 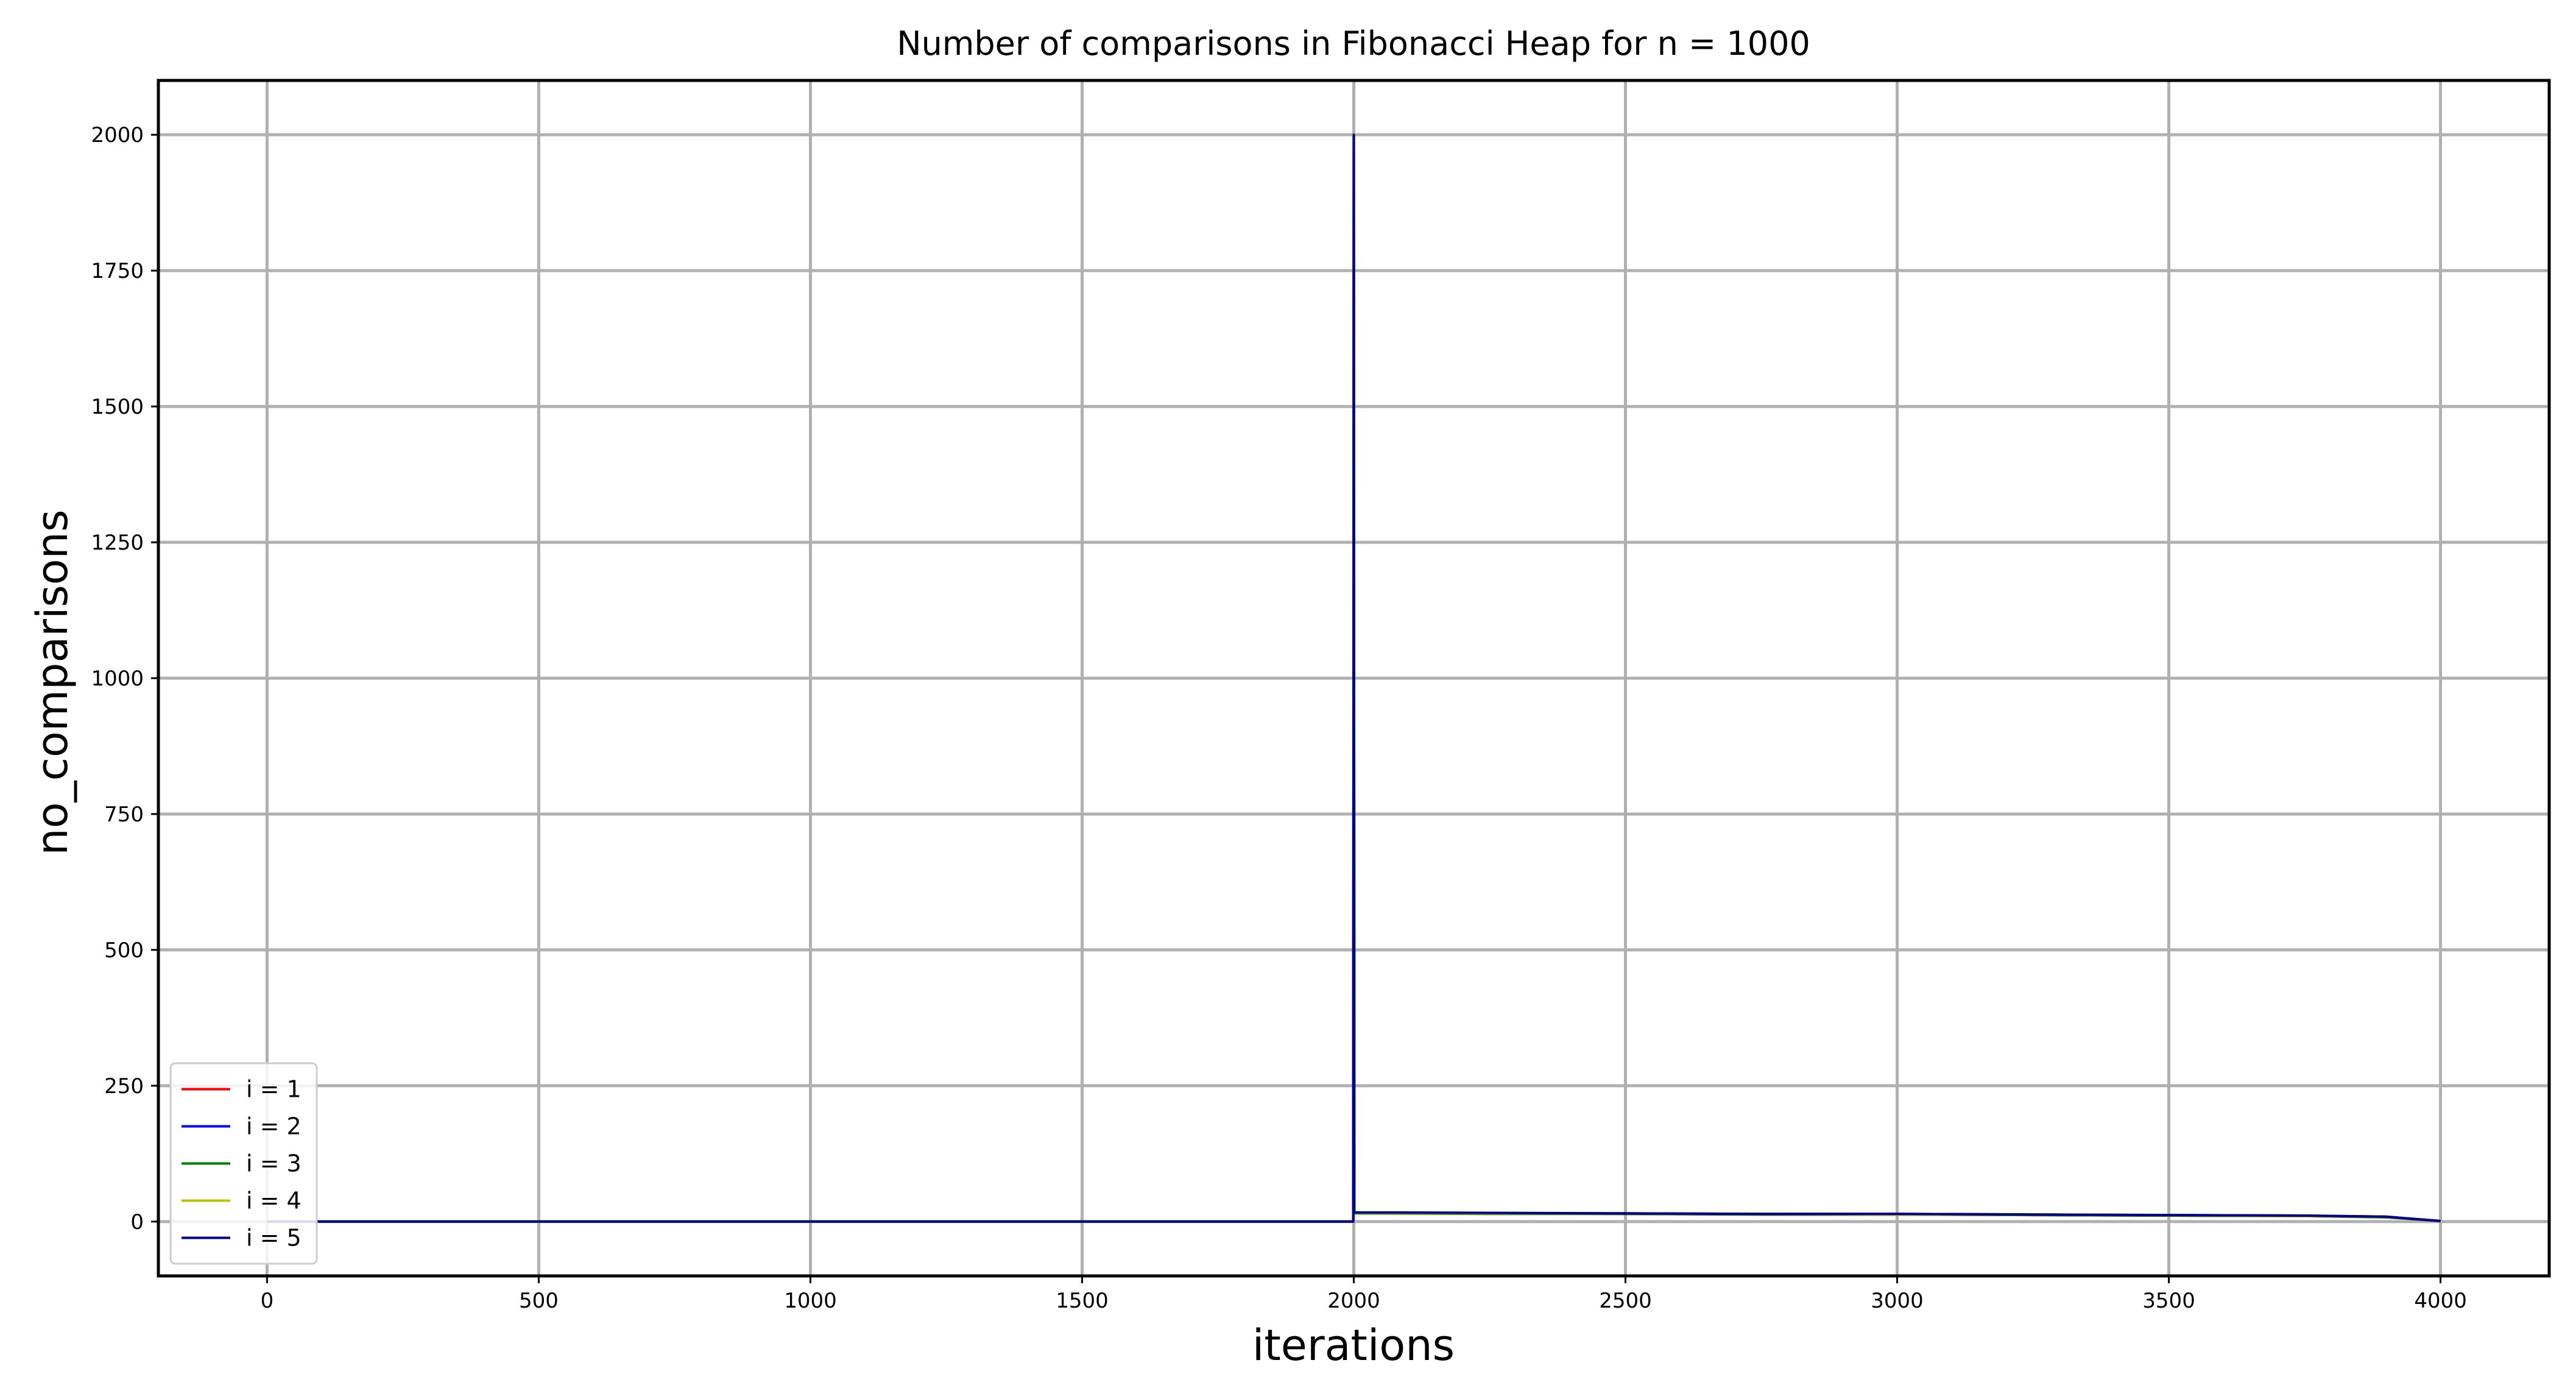 I want to click on legend-label-5: i = 5, so click(x=274, y=1239).